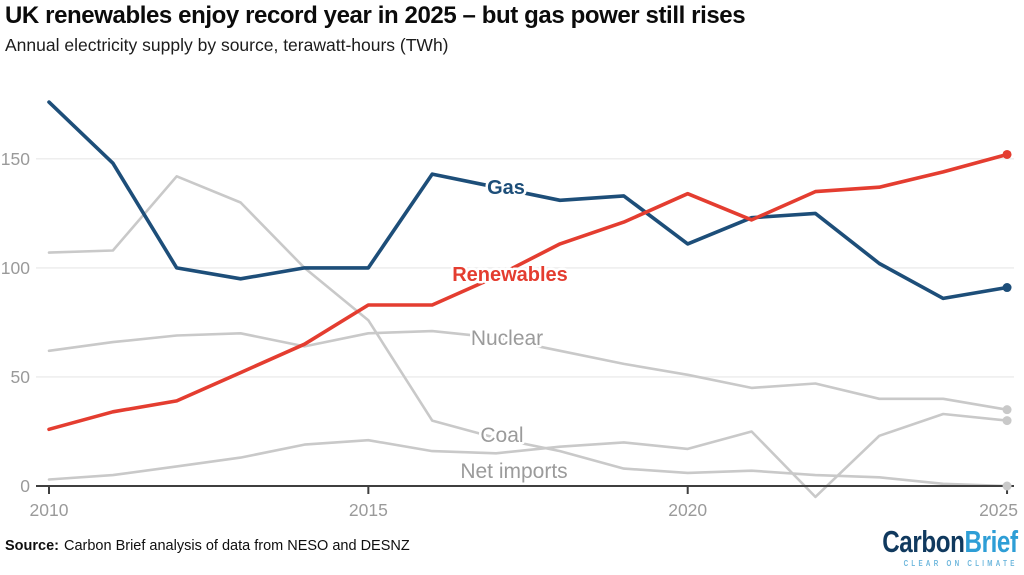 The height and width of the screenshot is (575, 1024). I want to click on x-tick-label-2015: 2015, so click(368, 510).